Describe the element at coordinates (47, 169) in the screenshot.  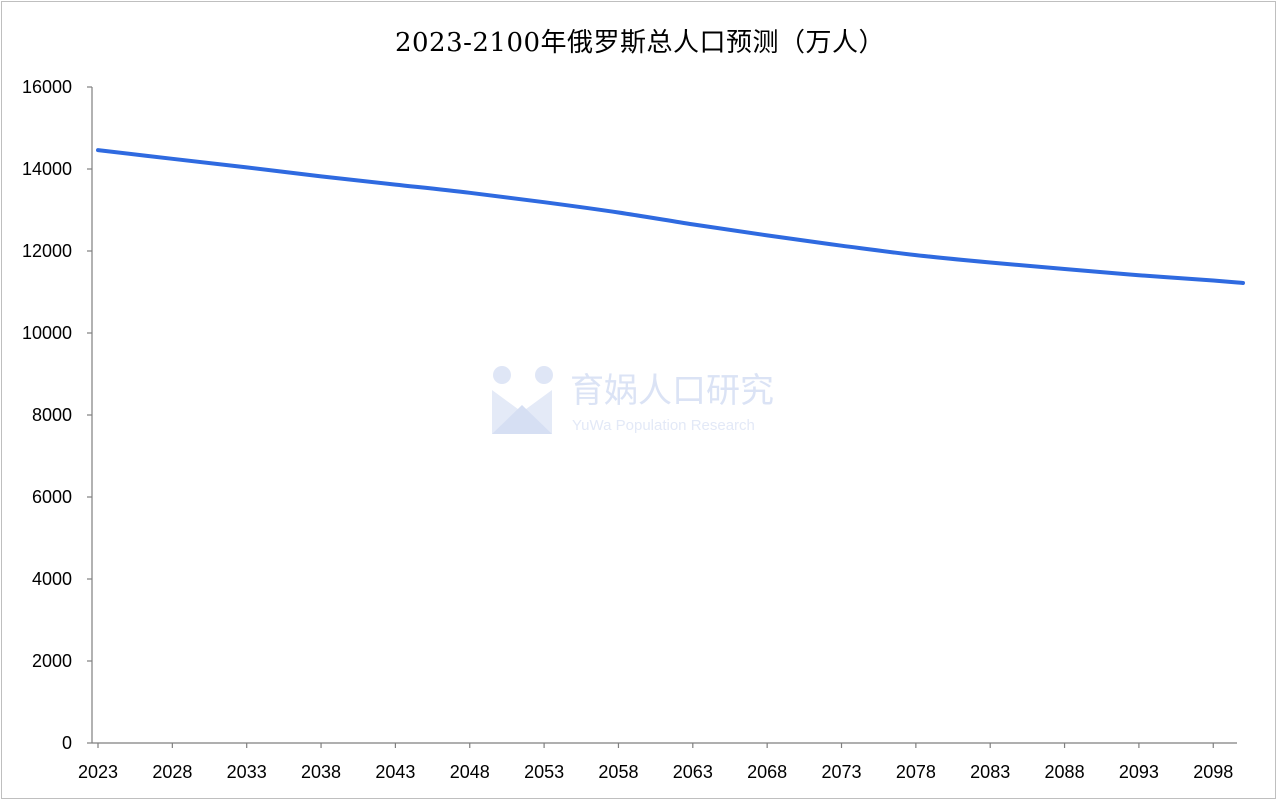
I see `y-tick-label: 14000` at that location.